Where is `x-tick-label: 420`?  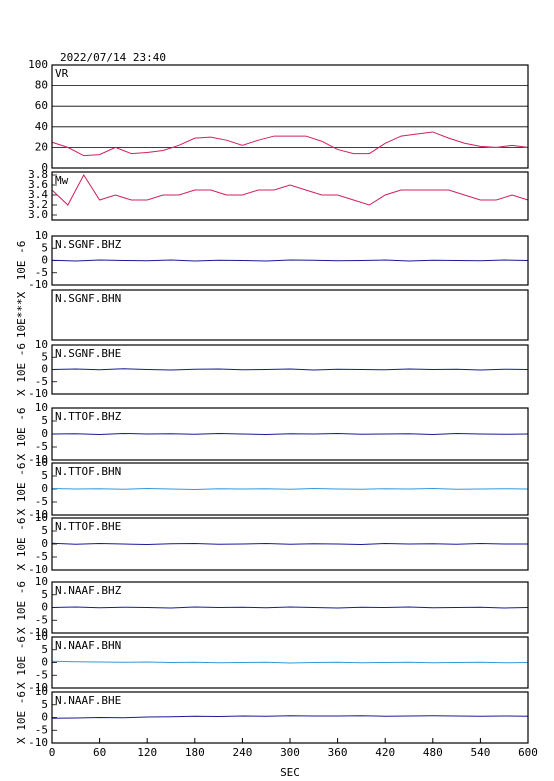
x-tick-label: 420 is located at coordinates (385, 752).